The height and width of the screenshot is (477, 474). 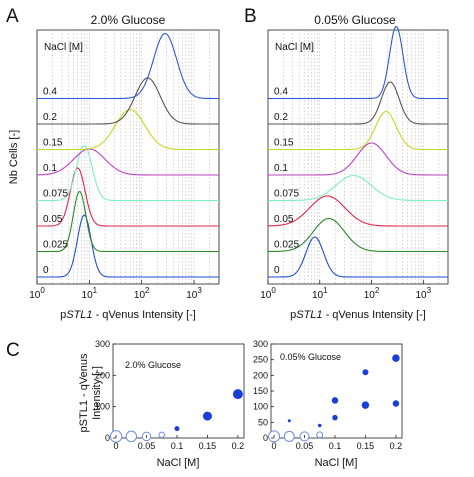 I want to click on x-tick-label: 10³, so click(x=424, y=293).